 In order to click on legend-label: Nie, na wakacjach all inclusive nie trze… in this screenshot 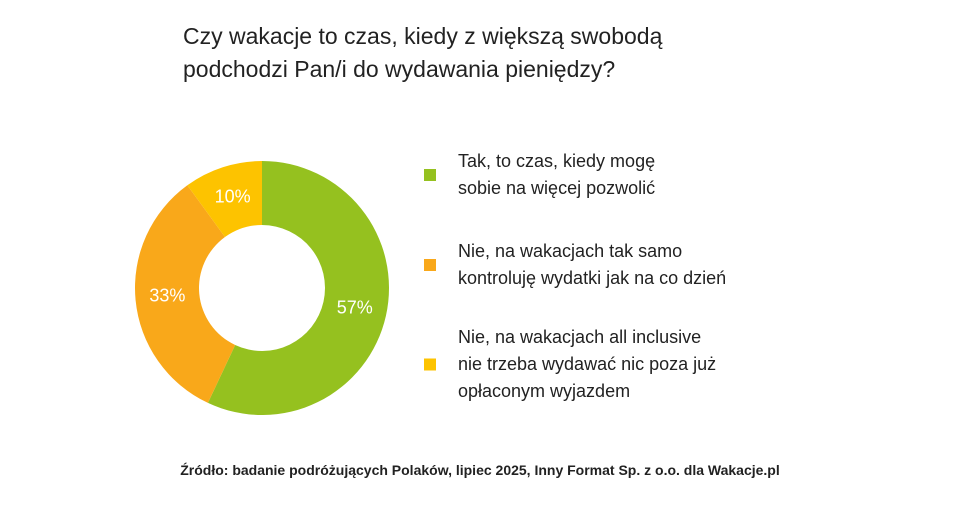, I will do `click(587, 364)`.